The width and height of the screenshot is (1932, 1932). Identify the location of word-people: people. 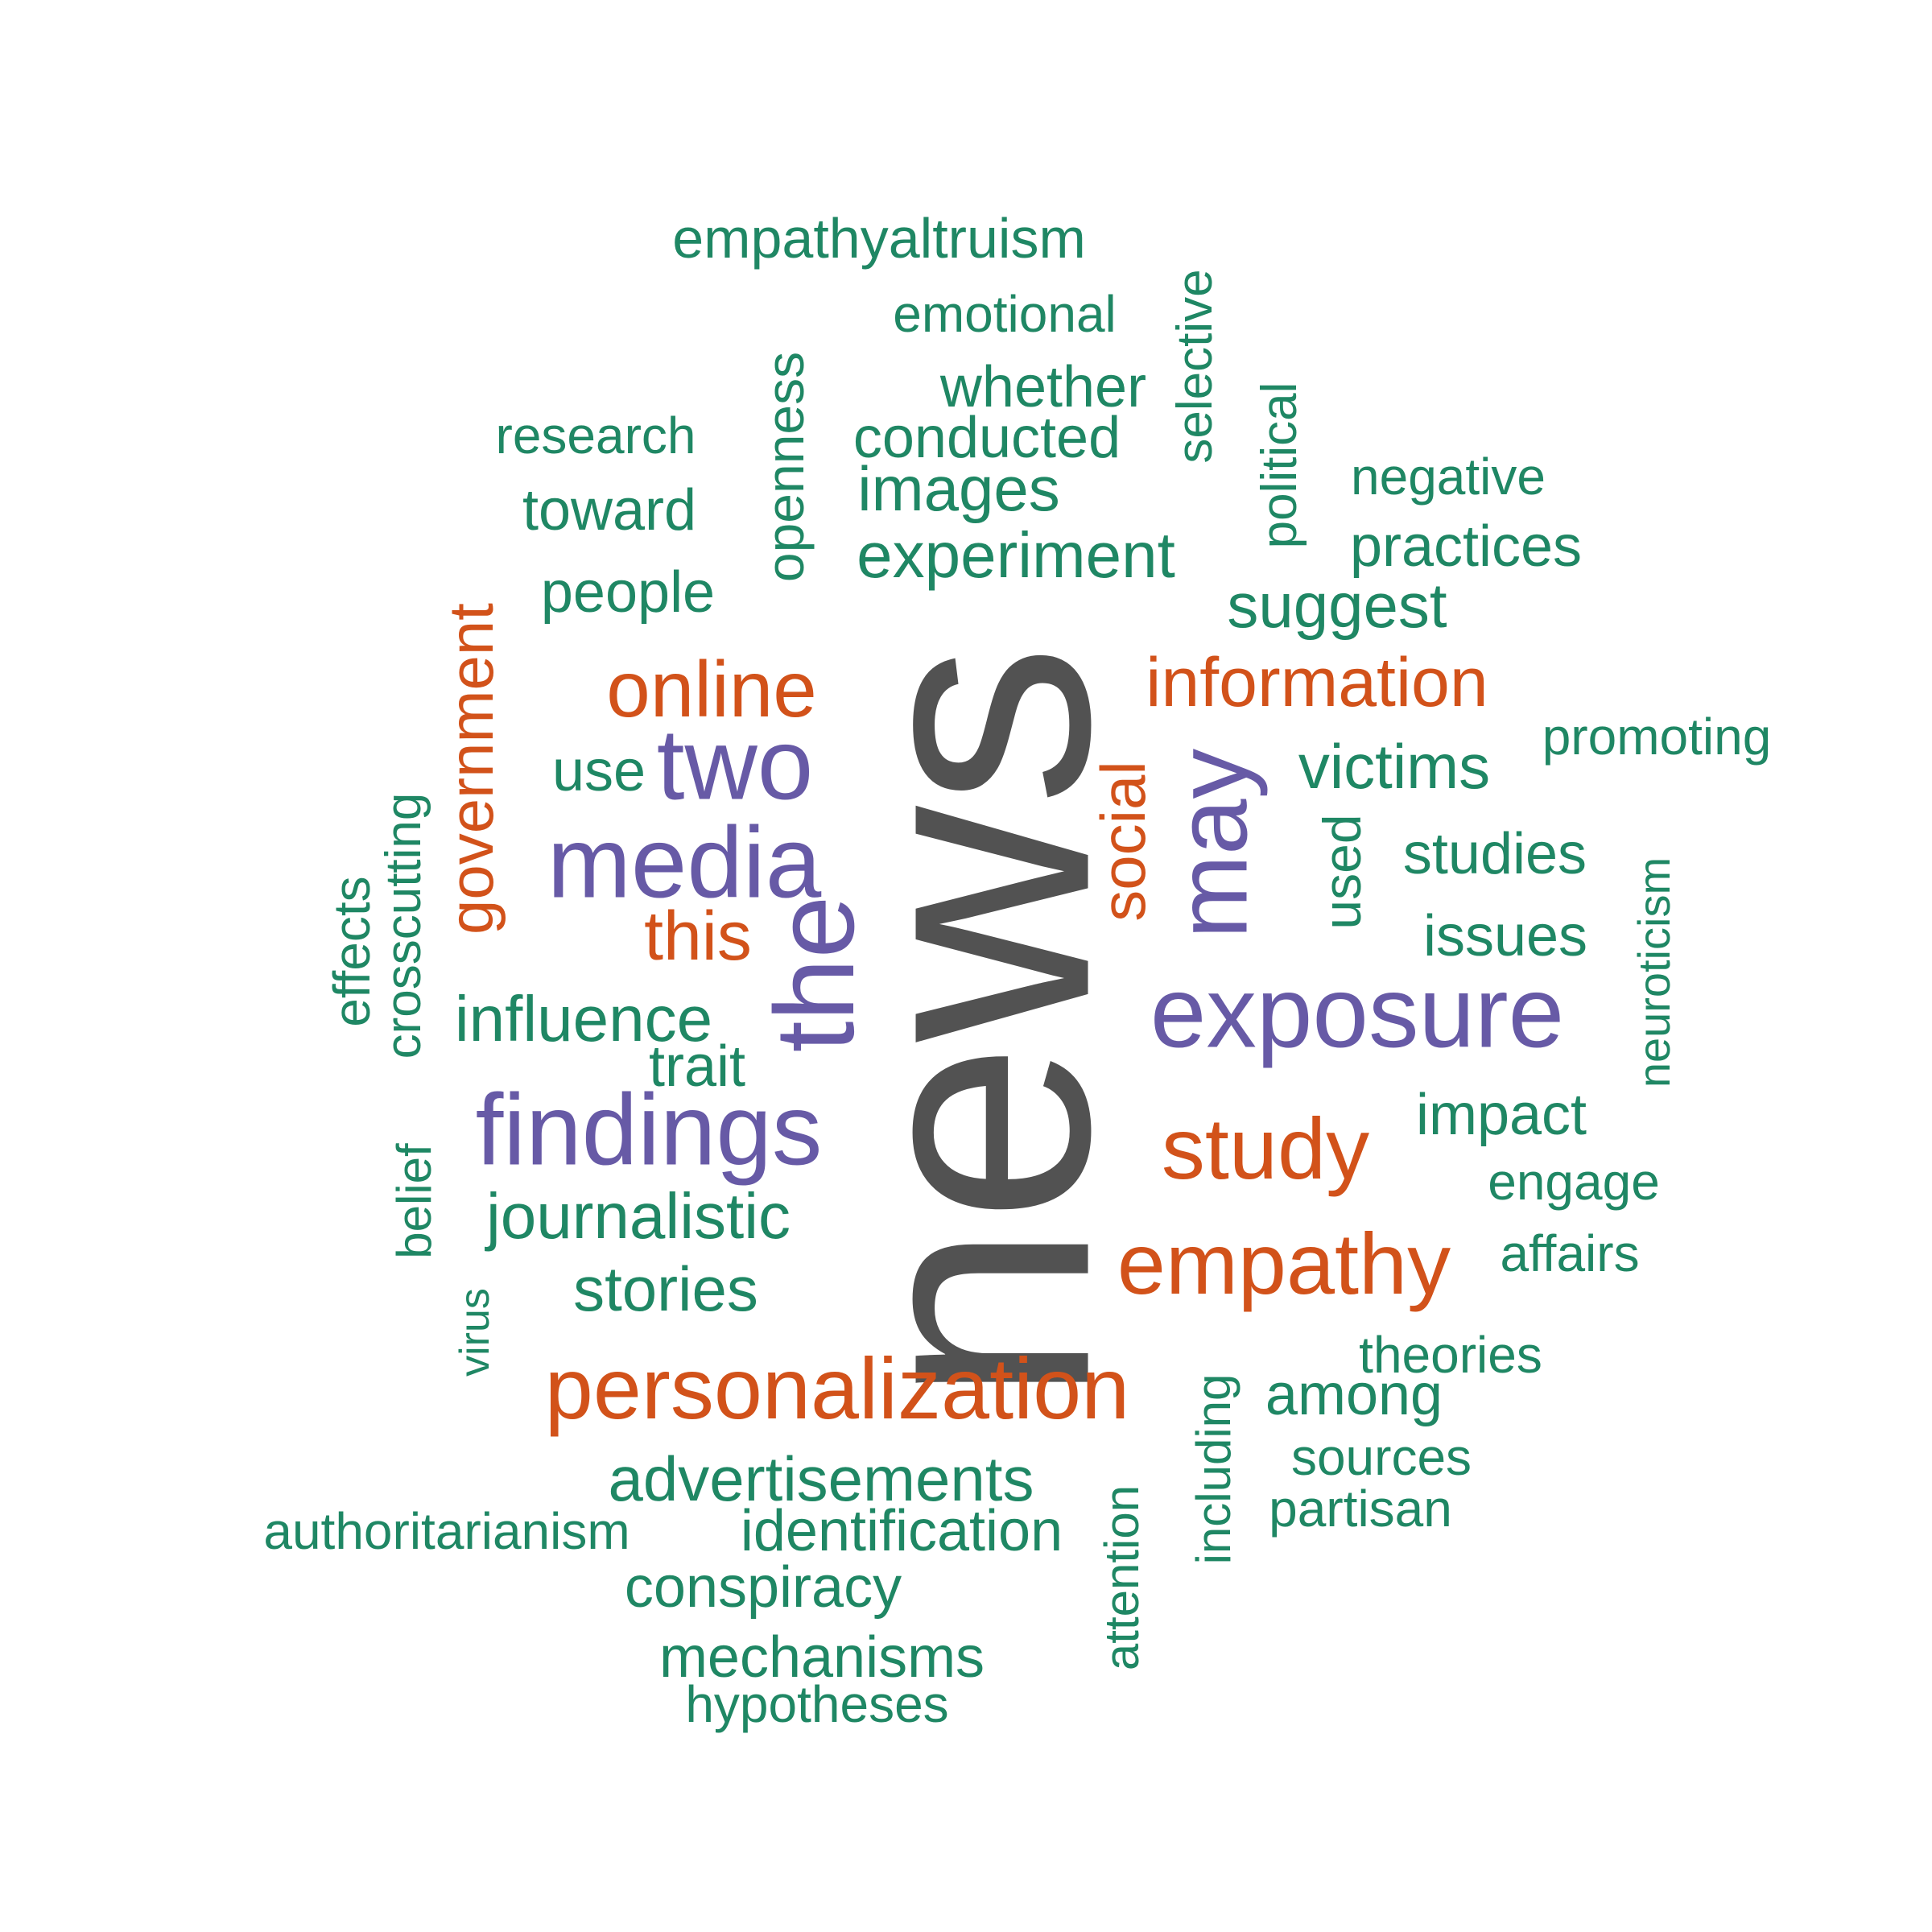
(628, 592).